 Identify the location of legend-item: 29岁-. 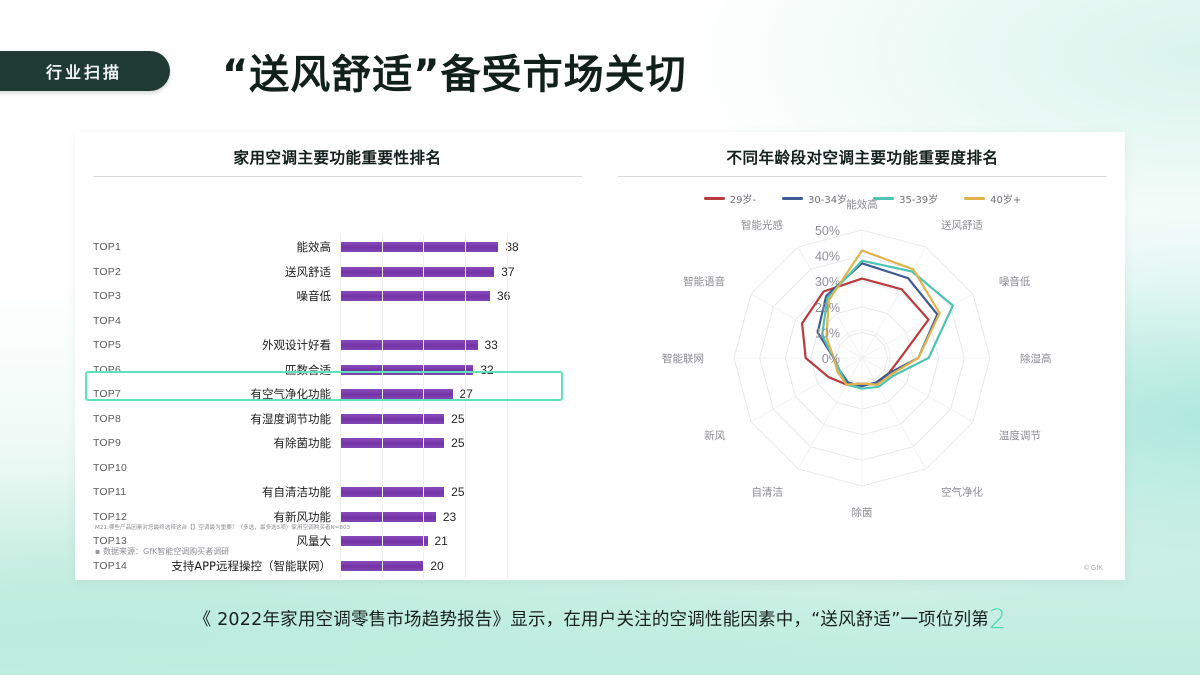
(730, 198).